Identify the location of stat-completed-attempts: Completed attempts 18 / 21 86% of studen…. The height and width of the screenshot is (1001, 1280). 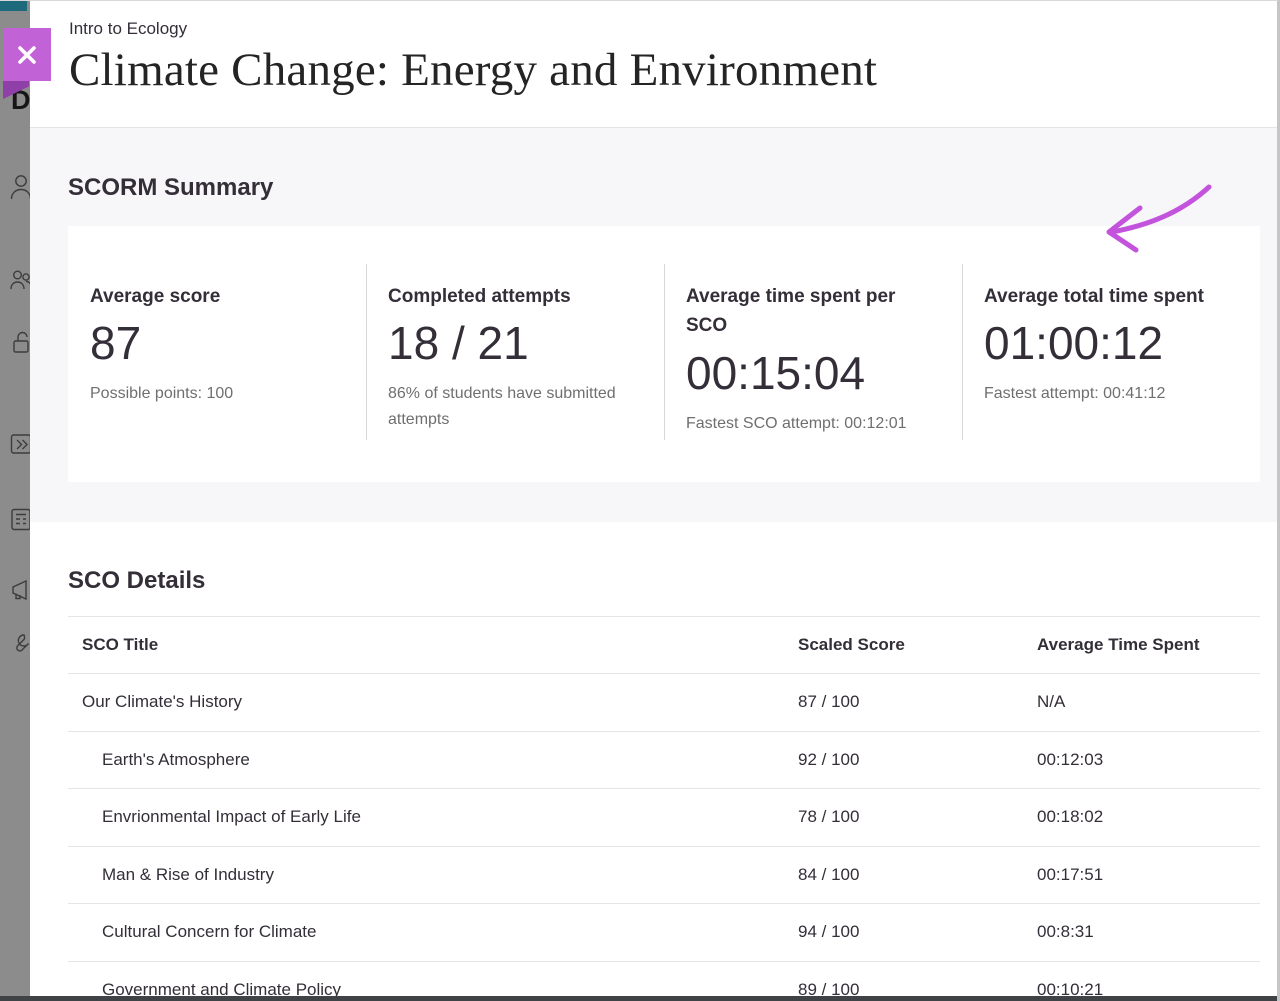
(515, 354).